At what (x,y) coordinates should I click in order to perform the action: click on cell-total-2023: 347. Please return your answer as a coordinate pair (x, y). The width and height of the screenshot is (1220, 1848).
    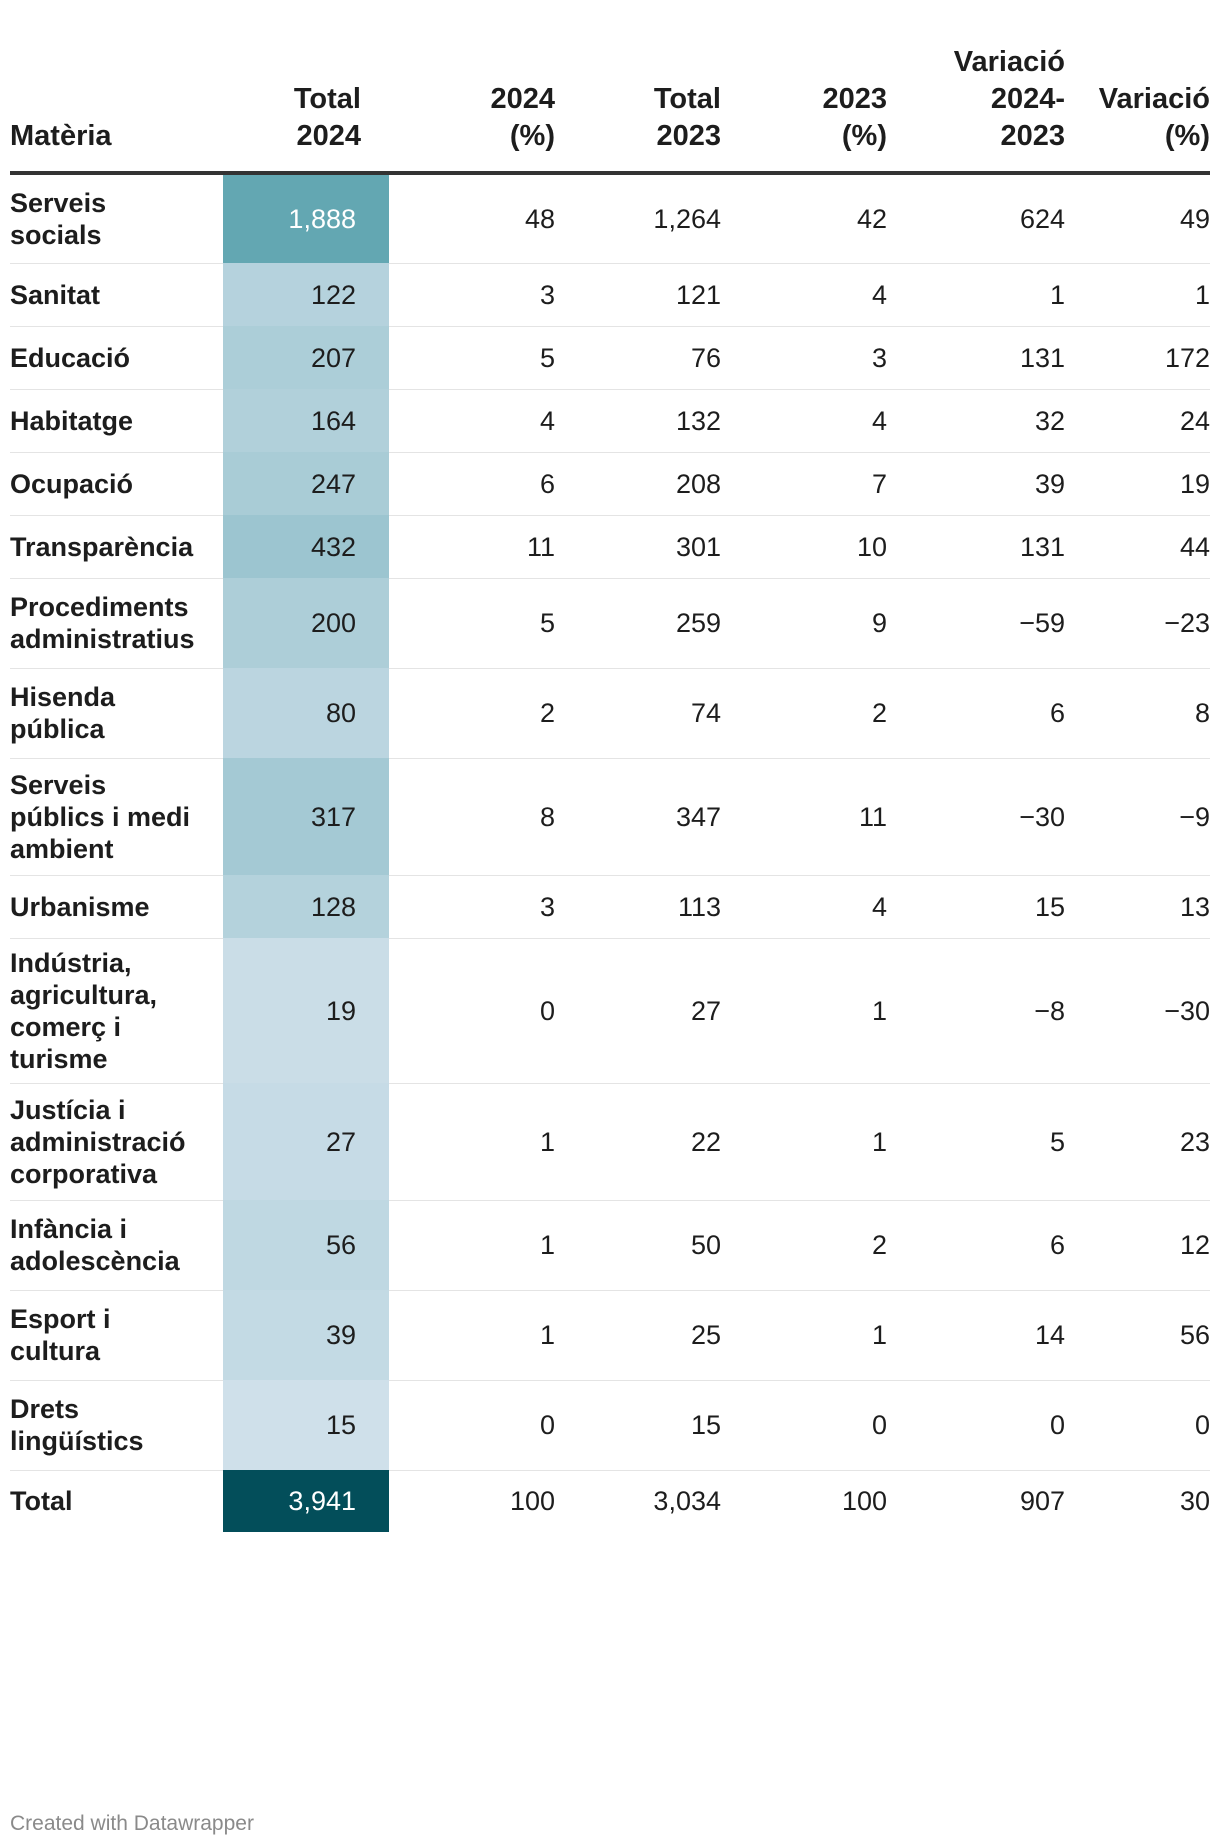
    Looking at the image, I should click on (638, 817).